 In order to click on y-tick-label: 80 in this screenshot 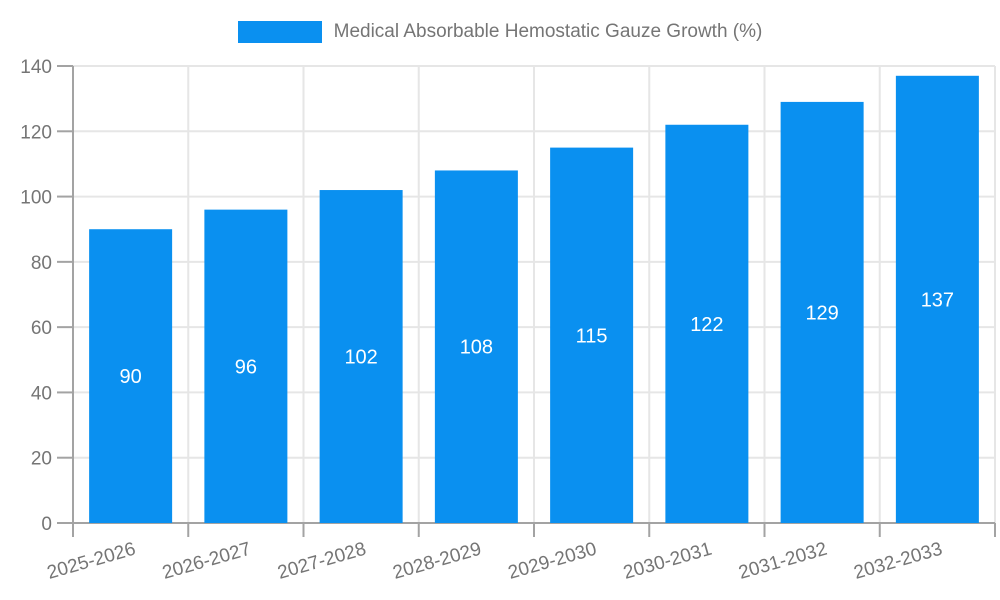, I will do `click(41, 263)`.